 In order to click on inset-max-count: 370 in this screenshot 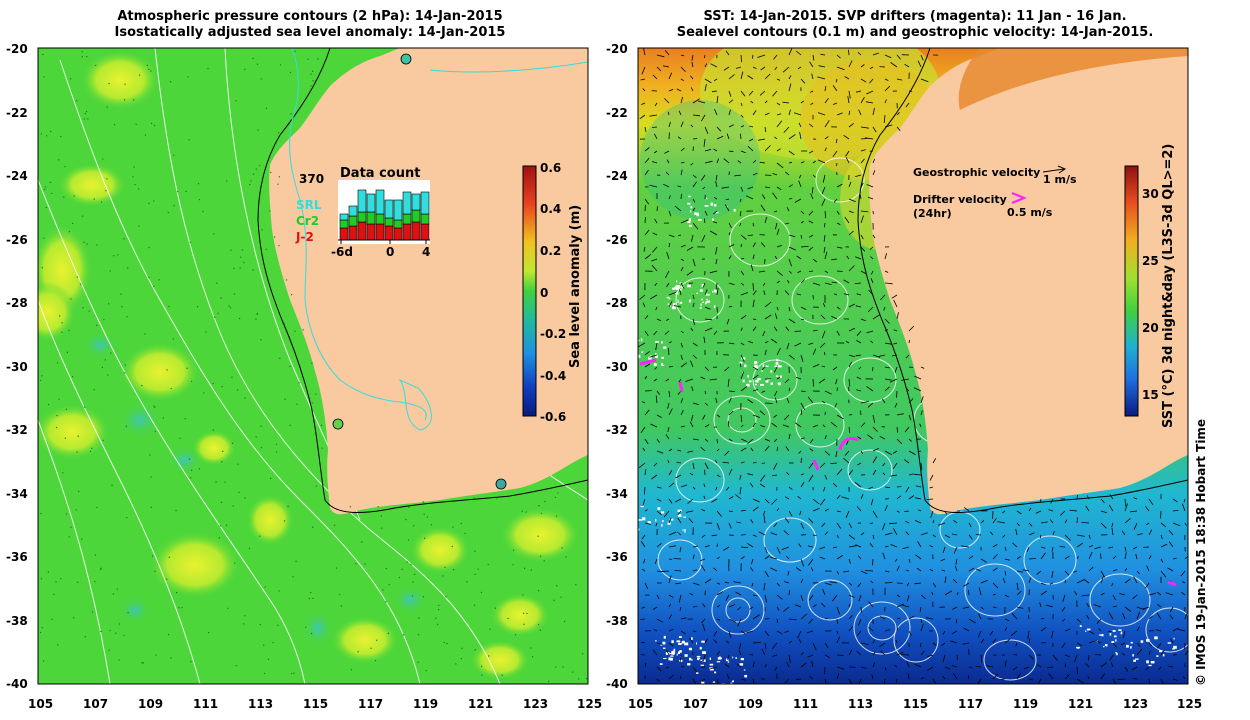, I will do `click(312, 179)`.